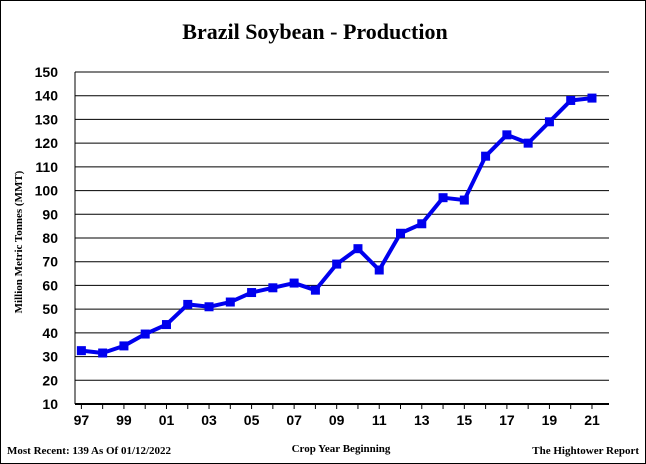  What do you see at coordinates (341, 449) in the screenshot?
I see `x-axis-label: Crop Year Beginning` at bounding box center [341, 449].